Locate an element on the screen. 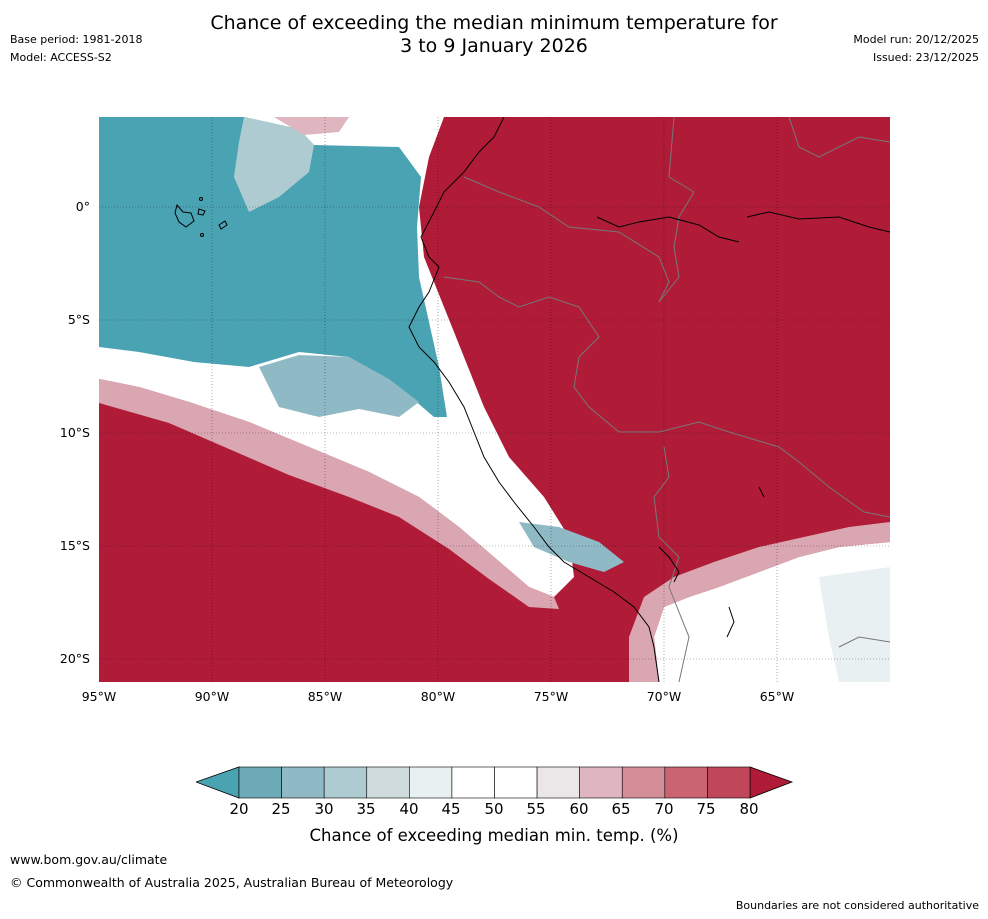  lat-label-10s: 10°S is located at coordinates (74, 432).